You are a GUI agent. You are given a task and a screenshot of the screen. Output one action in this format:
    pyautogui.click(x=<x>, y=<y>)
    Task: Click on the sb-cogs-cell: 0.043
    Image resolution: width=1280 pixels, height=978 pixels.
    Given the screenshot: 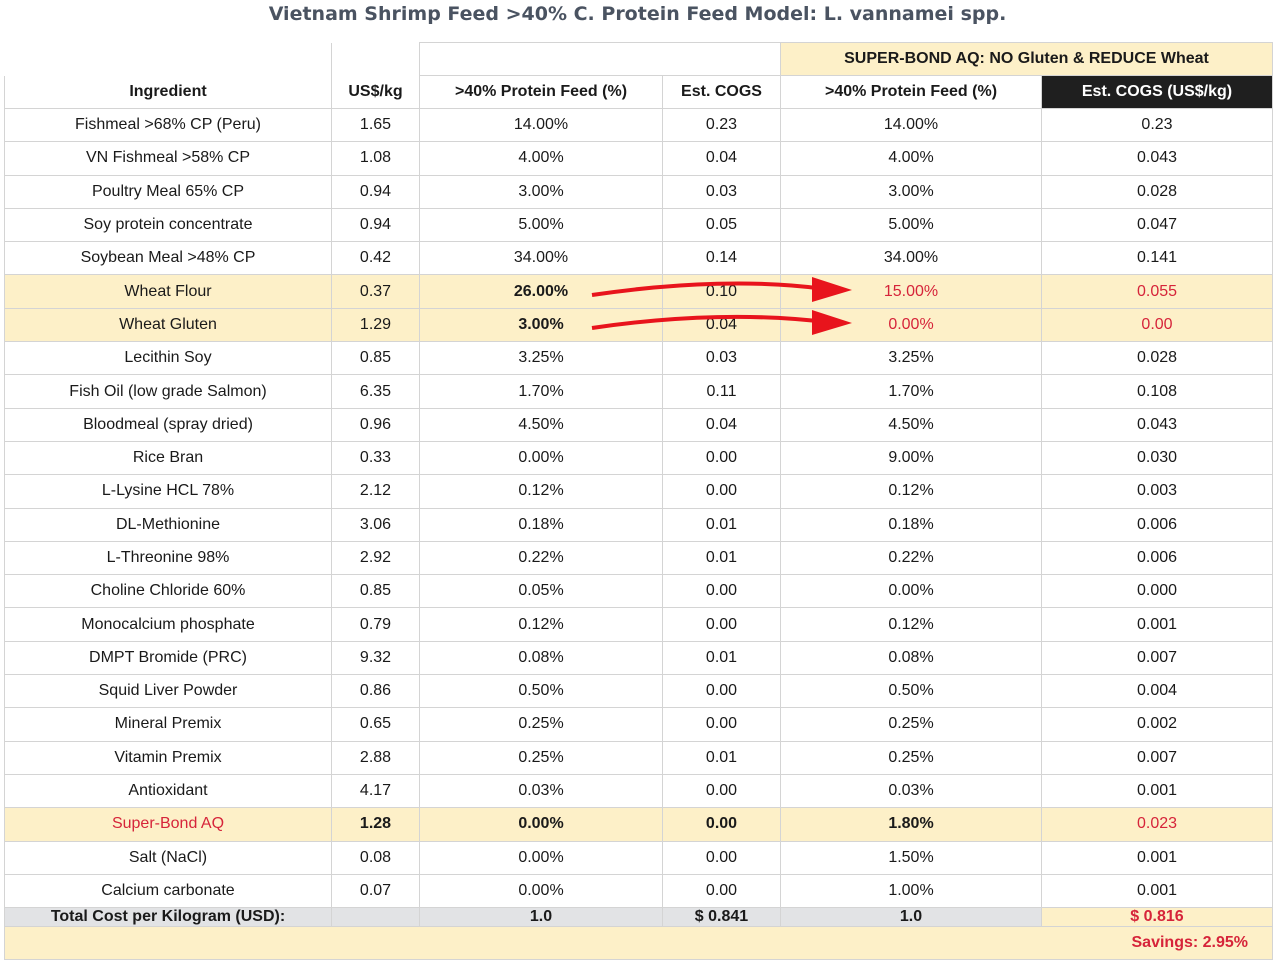 What is the action you would take?
    pyautogui.click(x=1157, y=424)
    